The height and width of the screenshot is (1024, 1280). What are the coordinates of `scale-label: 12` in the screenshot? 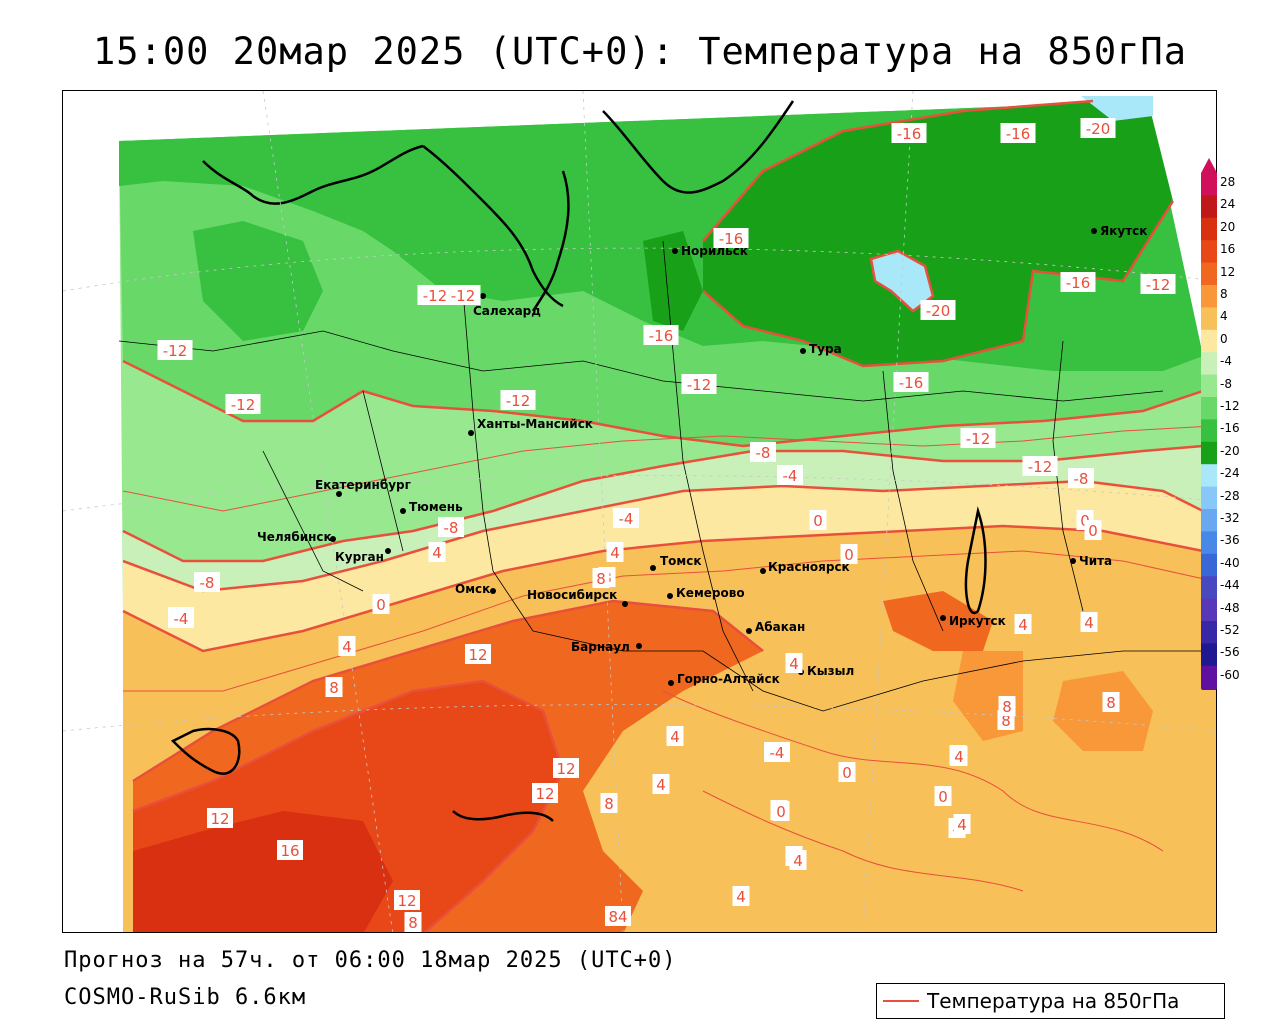 It's located at (1228, 271).